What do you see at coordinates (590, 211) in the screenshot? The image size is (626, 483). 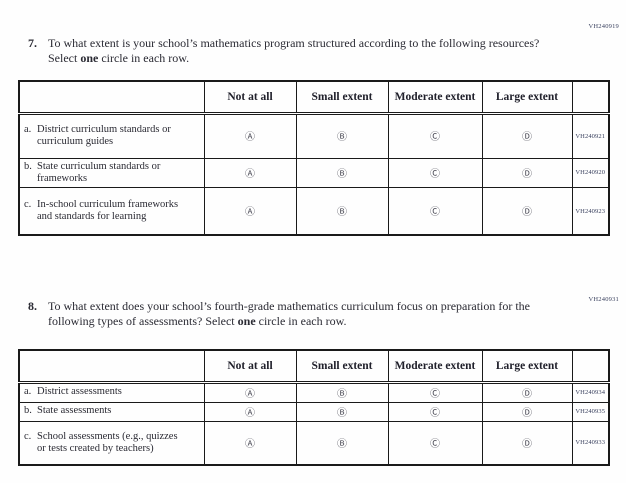 I see `q7-row-c-code: VH240923` at bounding box center [590, 211].